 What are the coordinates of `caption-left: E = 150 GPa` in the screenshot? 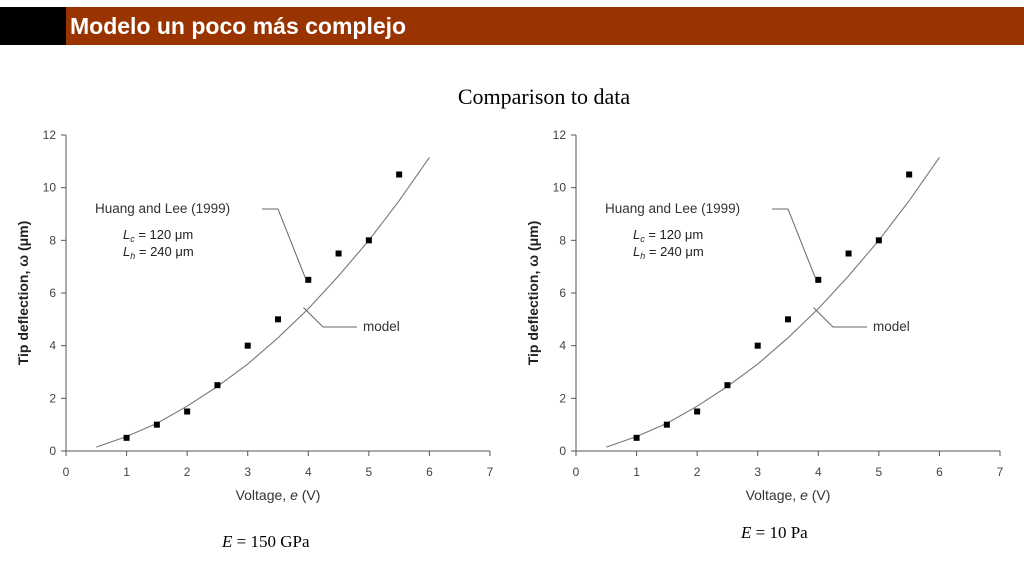 It's located at (266, 542).